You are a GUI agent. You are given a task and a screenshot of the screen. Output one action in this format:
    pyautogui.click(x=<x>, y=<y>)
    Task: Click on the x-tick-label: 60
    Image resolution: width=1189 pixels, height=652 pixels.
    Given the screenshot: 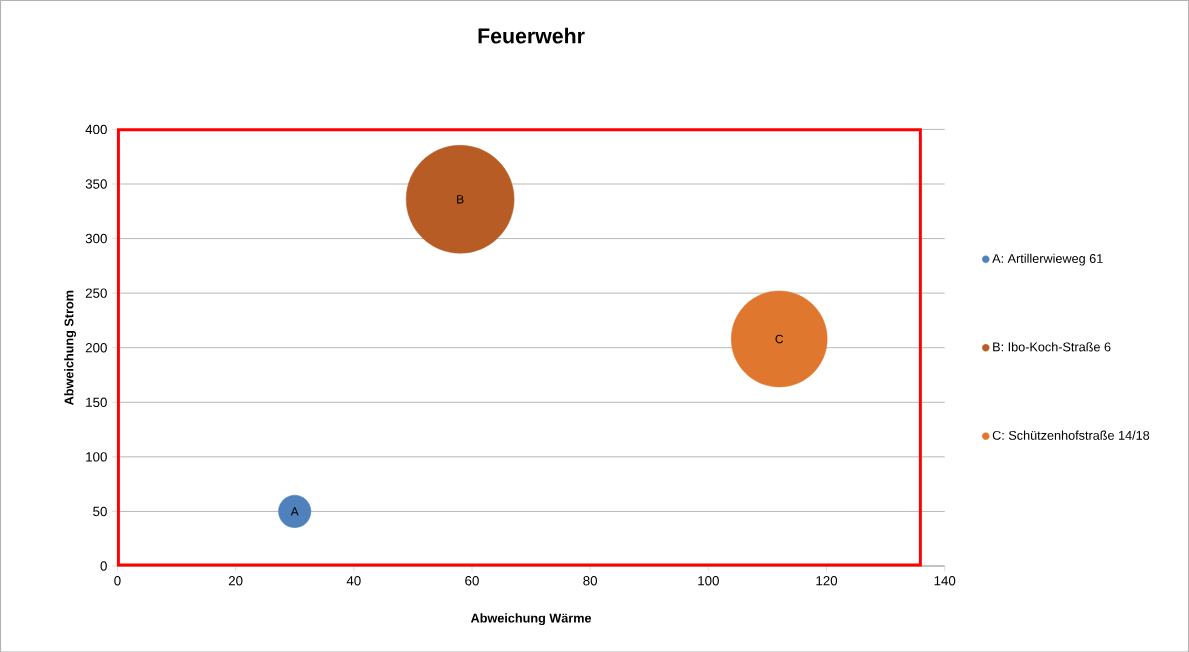 What is the action you would take?
    pyautogui.click(x=472, y=580)
    